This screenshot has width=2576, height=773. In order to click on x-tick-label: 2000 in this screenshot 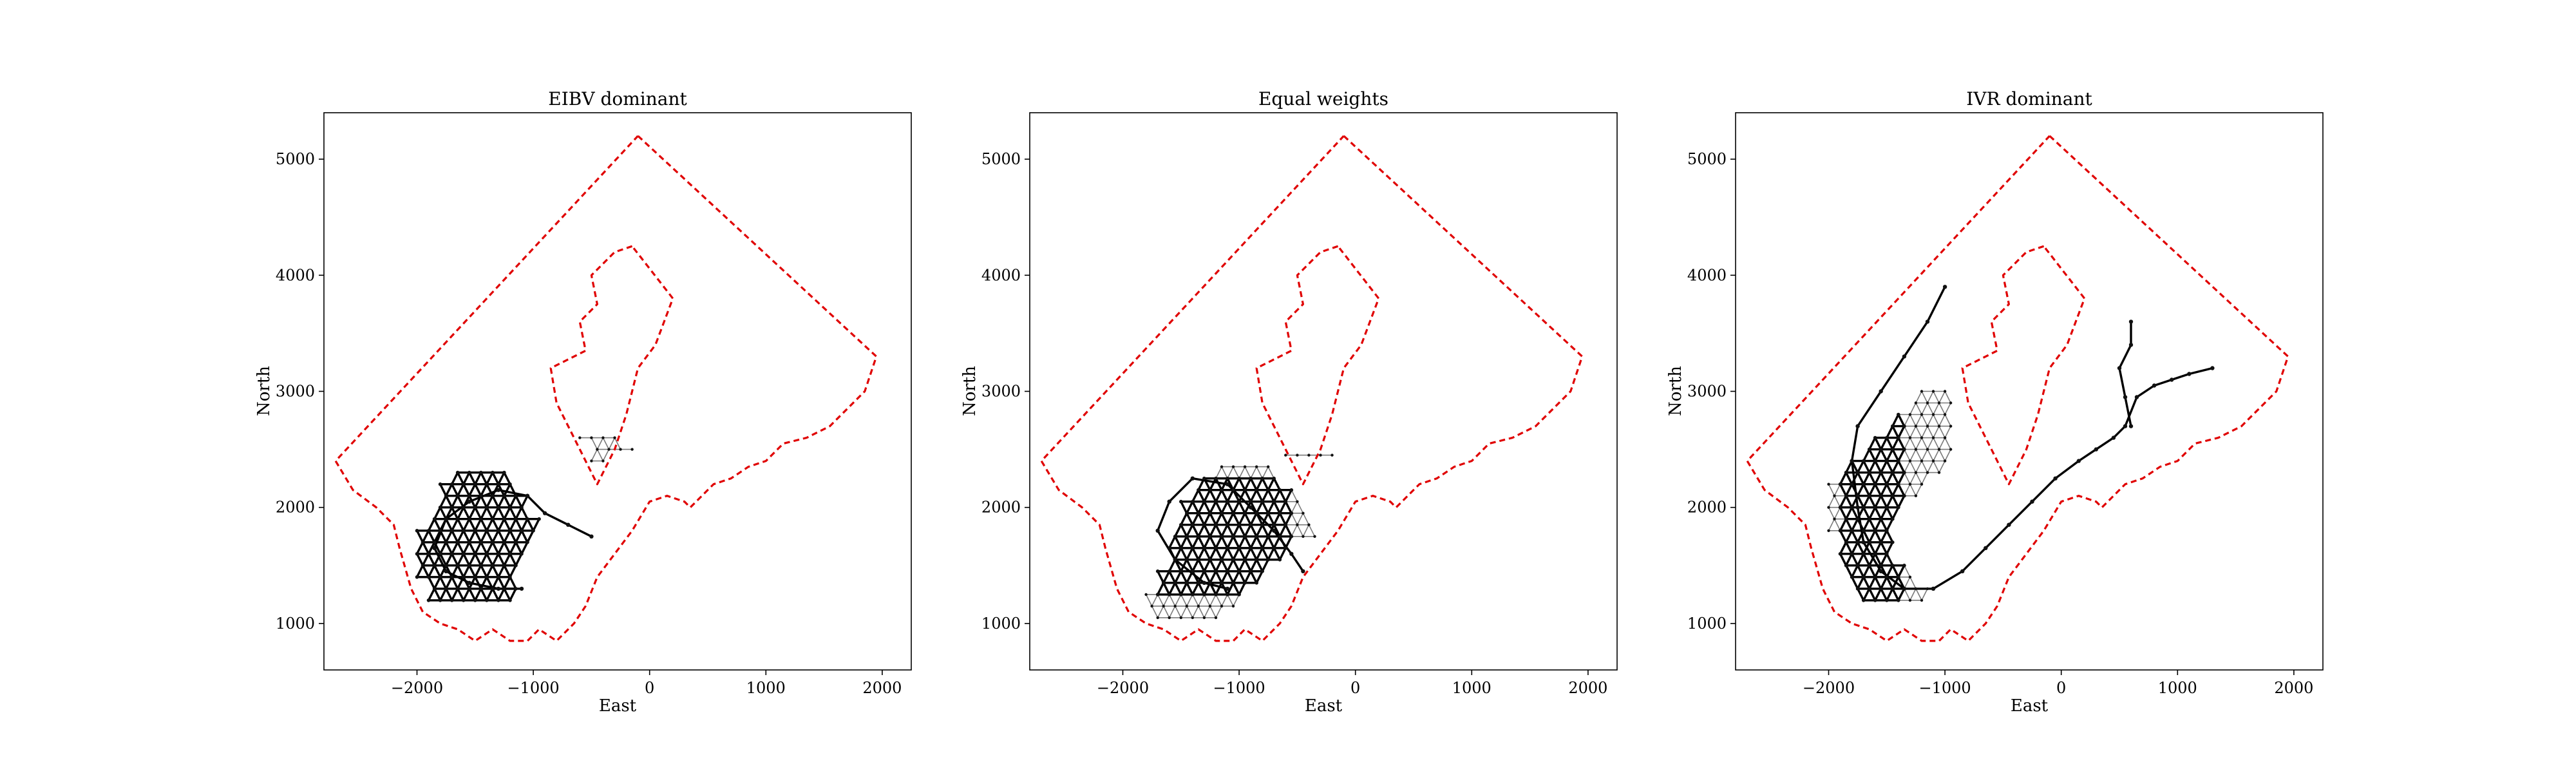, I will do `click(882, 688)`.